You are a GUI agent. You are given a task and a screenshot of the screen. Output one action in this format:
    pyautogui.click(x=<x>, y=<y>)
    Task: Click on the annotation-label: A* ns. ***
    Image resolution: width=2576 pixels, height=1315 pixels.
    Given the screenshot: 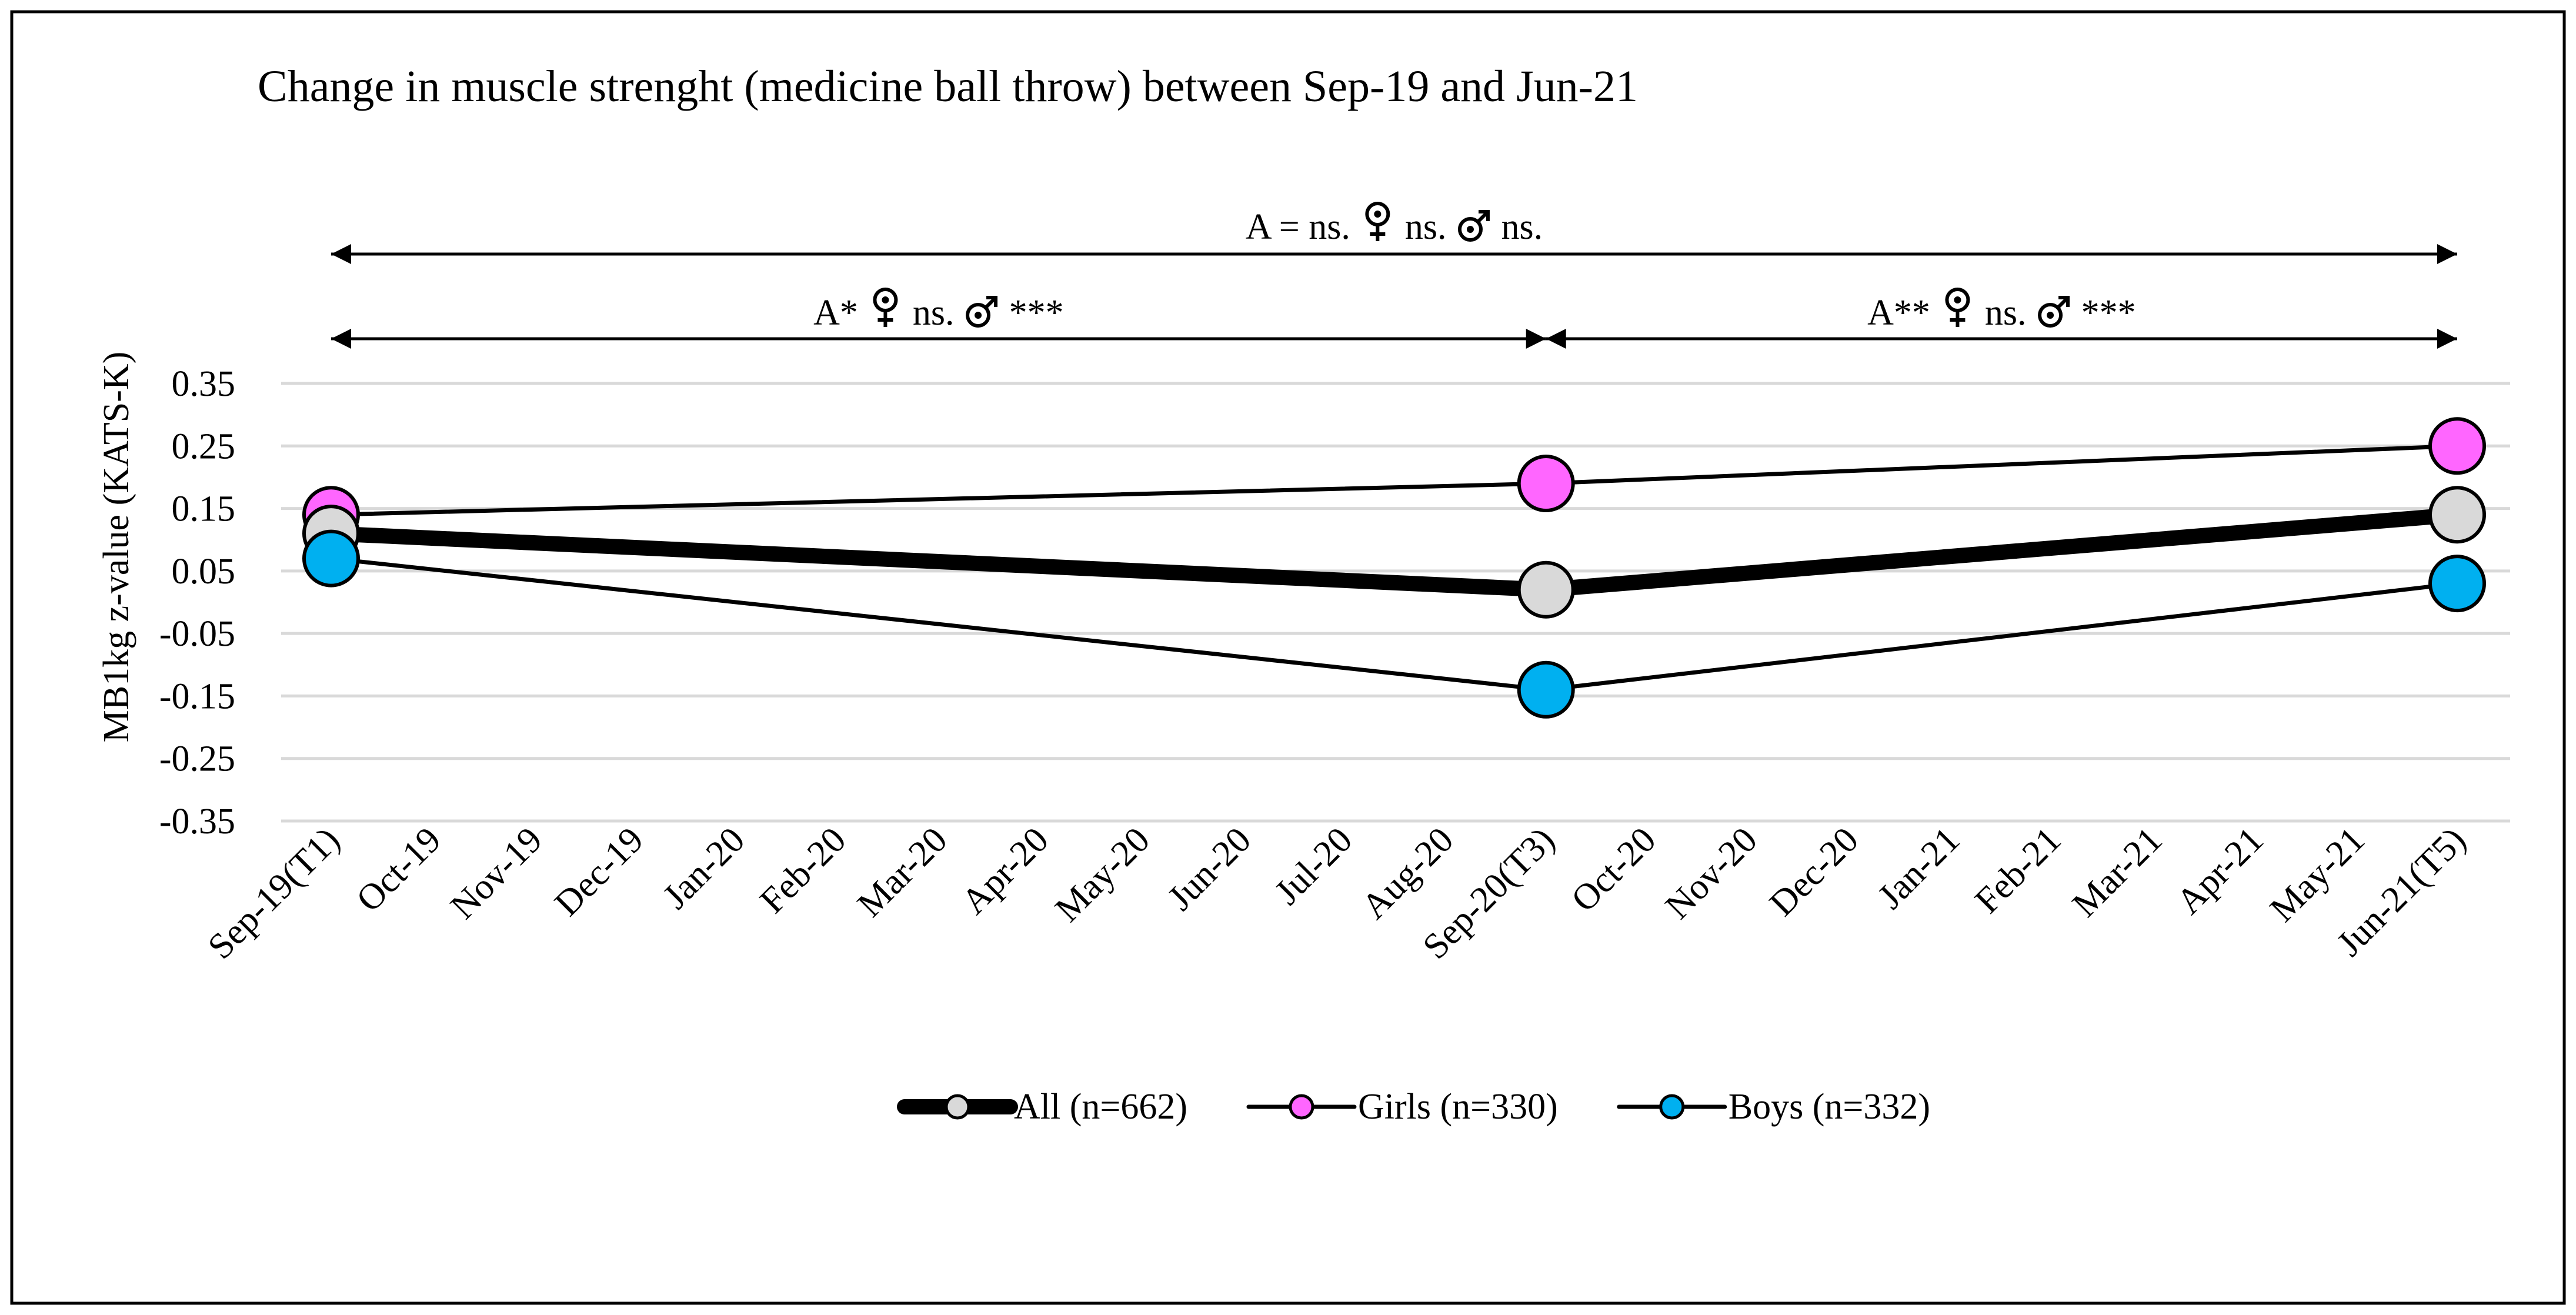 What is the action you would take?
    pyautogui.click(x=938, y=313)
    